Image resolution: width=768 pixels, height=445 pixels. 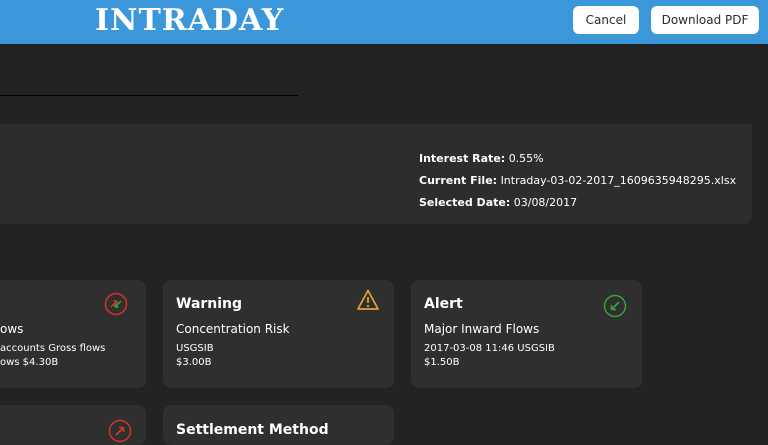 I want to click on interest-rate-row: Interest Rate: 0.55%, so click(x=481, y=159).